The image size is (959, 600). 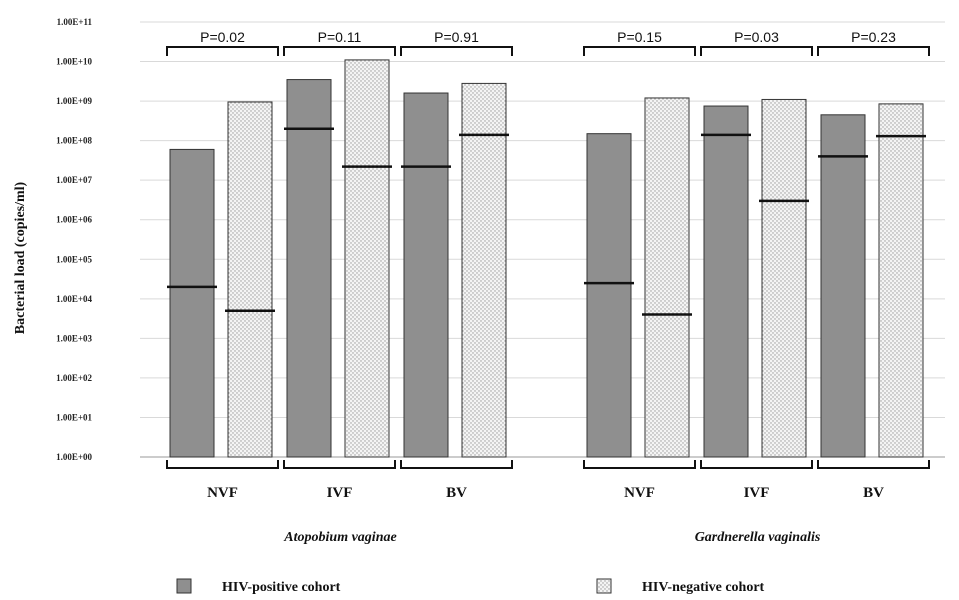 What do you see at coordinates (339, 537) in the screenshot?
I see `species-label: Atopobium vaginae` at bounding box center [339, 537].